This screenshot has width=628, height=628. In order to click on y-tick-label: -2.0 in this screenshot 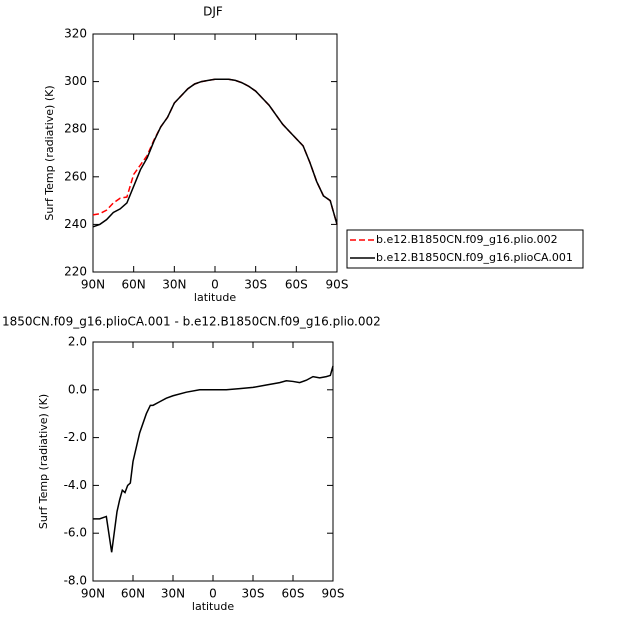, I will do `click(75, 437)`.